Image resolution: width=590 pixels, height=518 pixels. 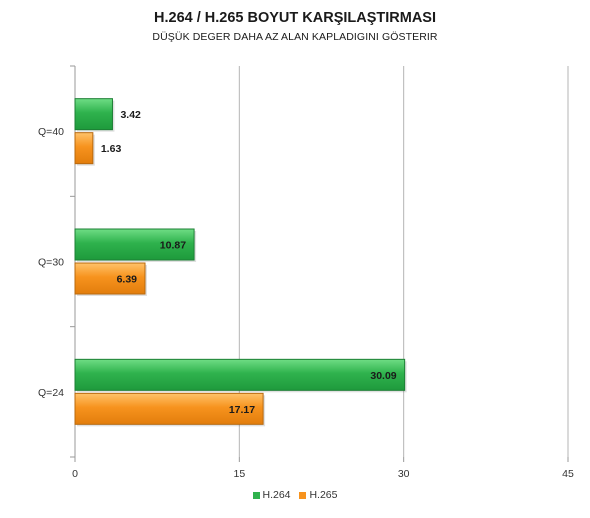 I want to click on category-label-q24: Q=24, so click(x=51, y=393).